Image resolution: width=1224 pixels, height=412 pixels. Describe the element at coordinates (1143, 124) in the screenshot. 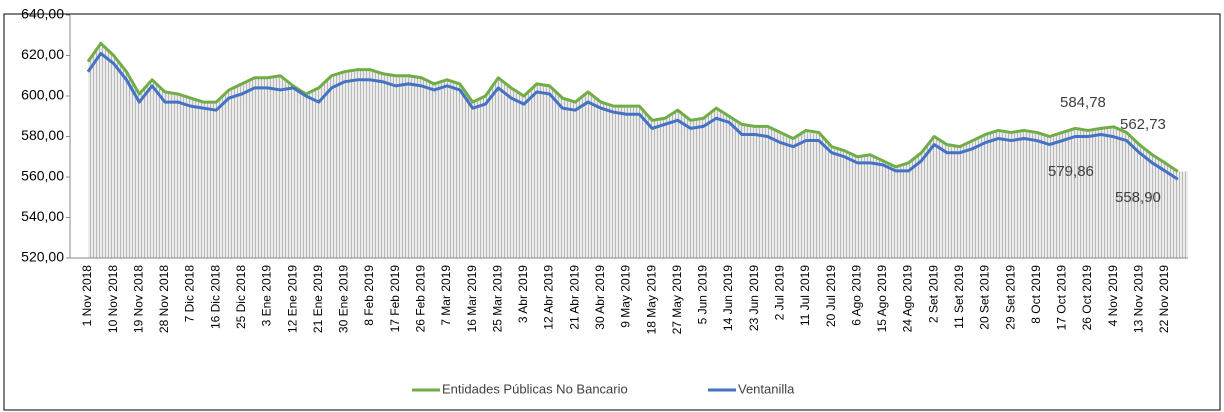

I see `annotation: 562,73` at that location.